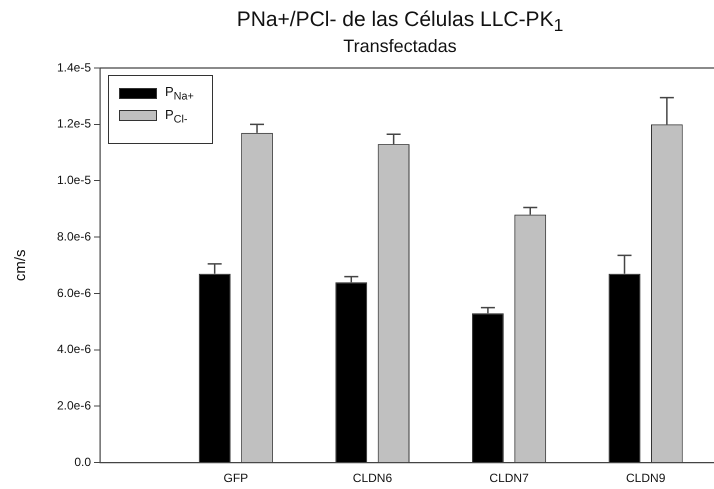 This screenshot has width=714, height=489. Describe the element at coordinates (74, 180) in the screenshot. I see `y-tick-label: 1.0e-5` at that location.